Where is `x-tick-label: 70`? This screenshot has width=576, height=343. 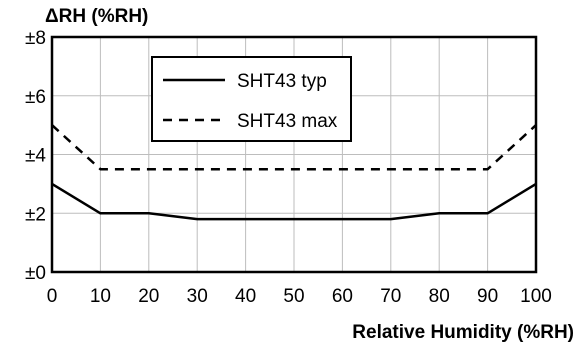
x-tick-label: 70 is located at coordinates (390, 296).